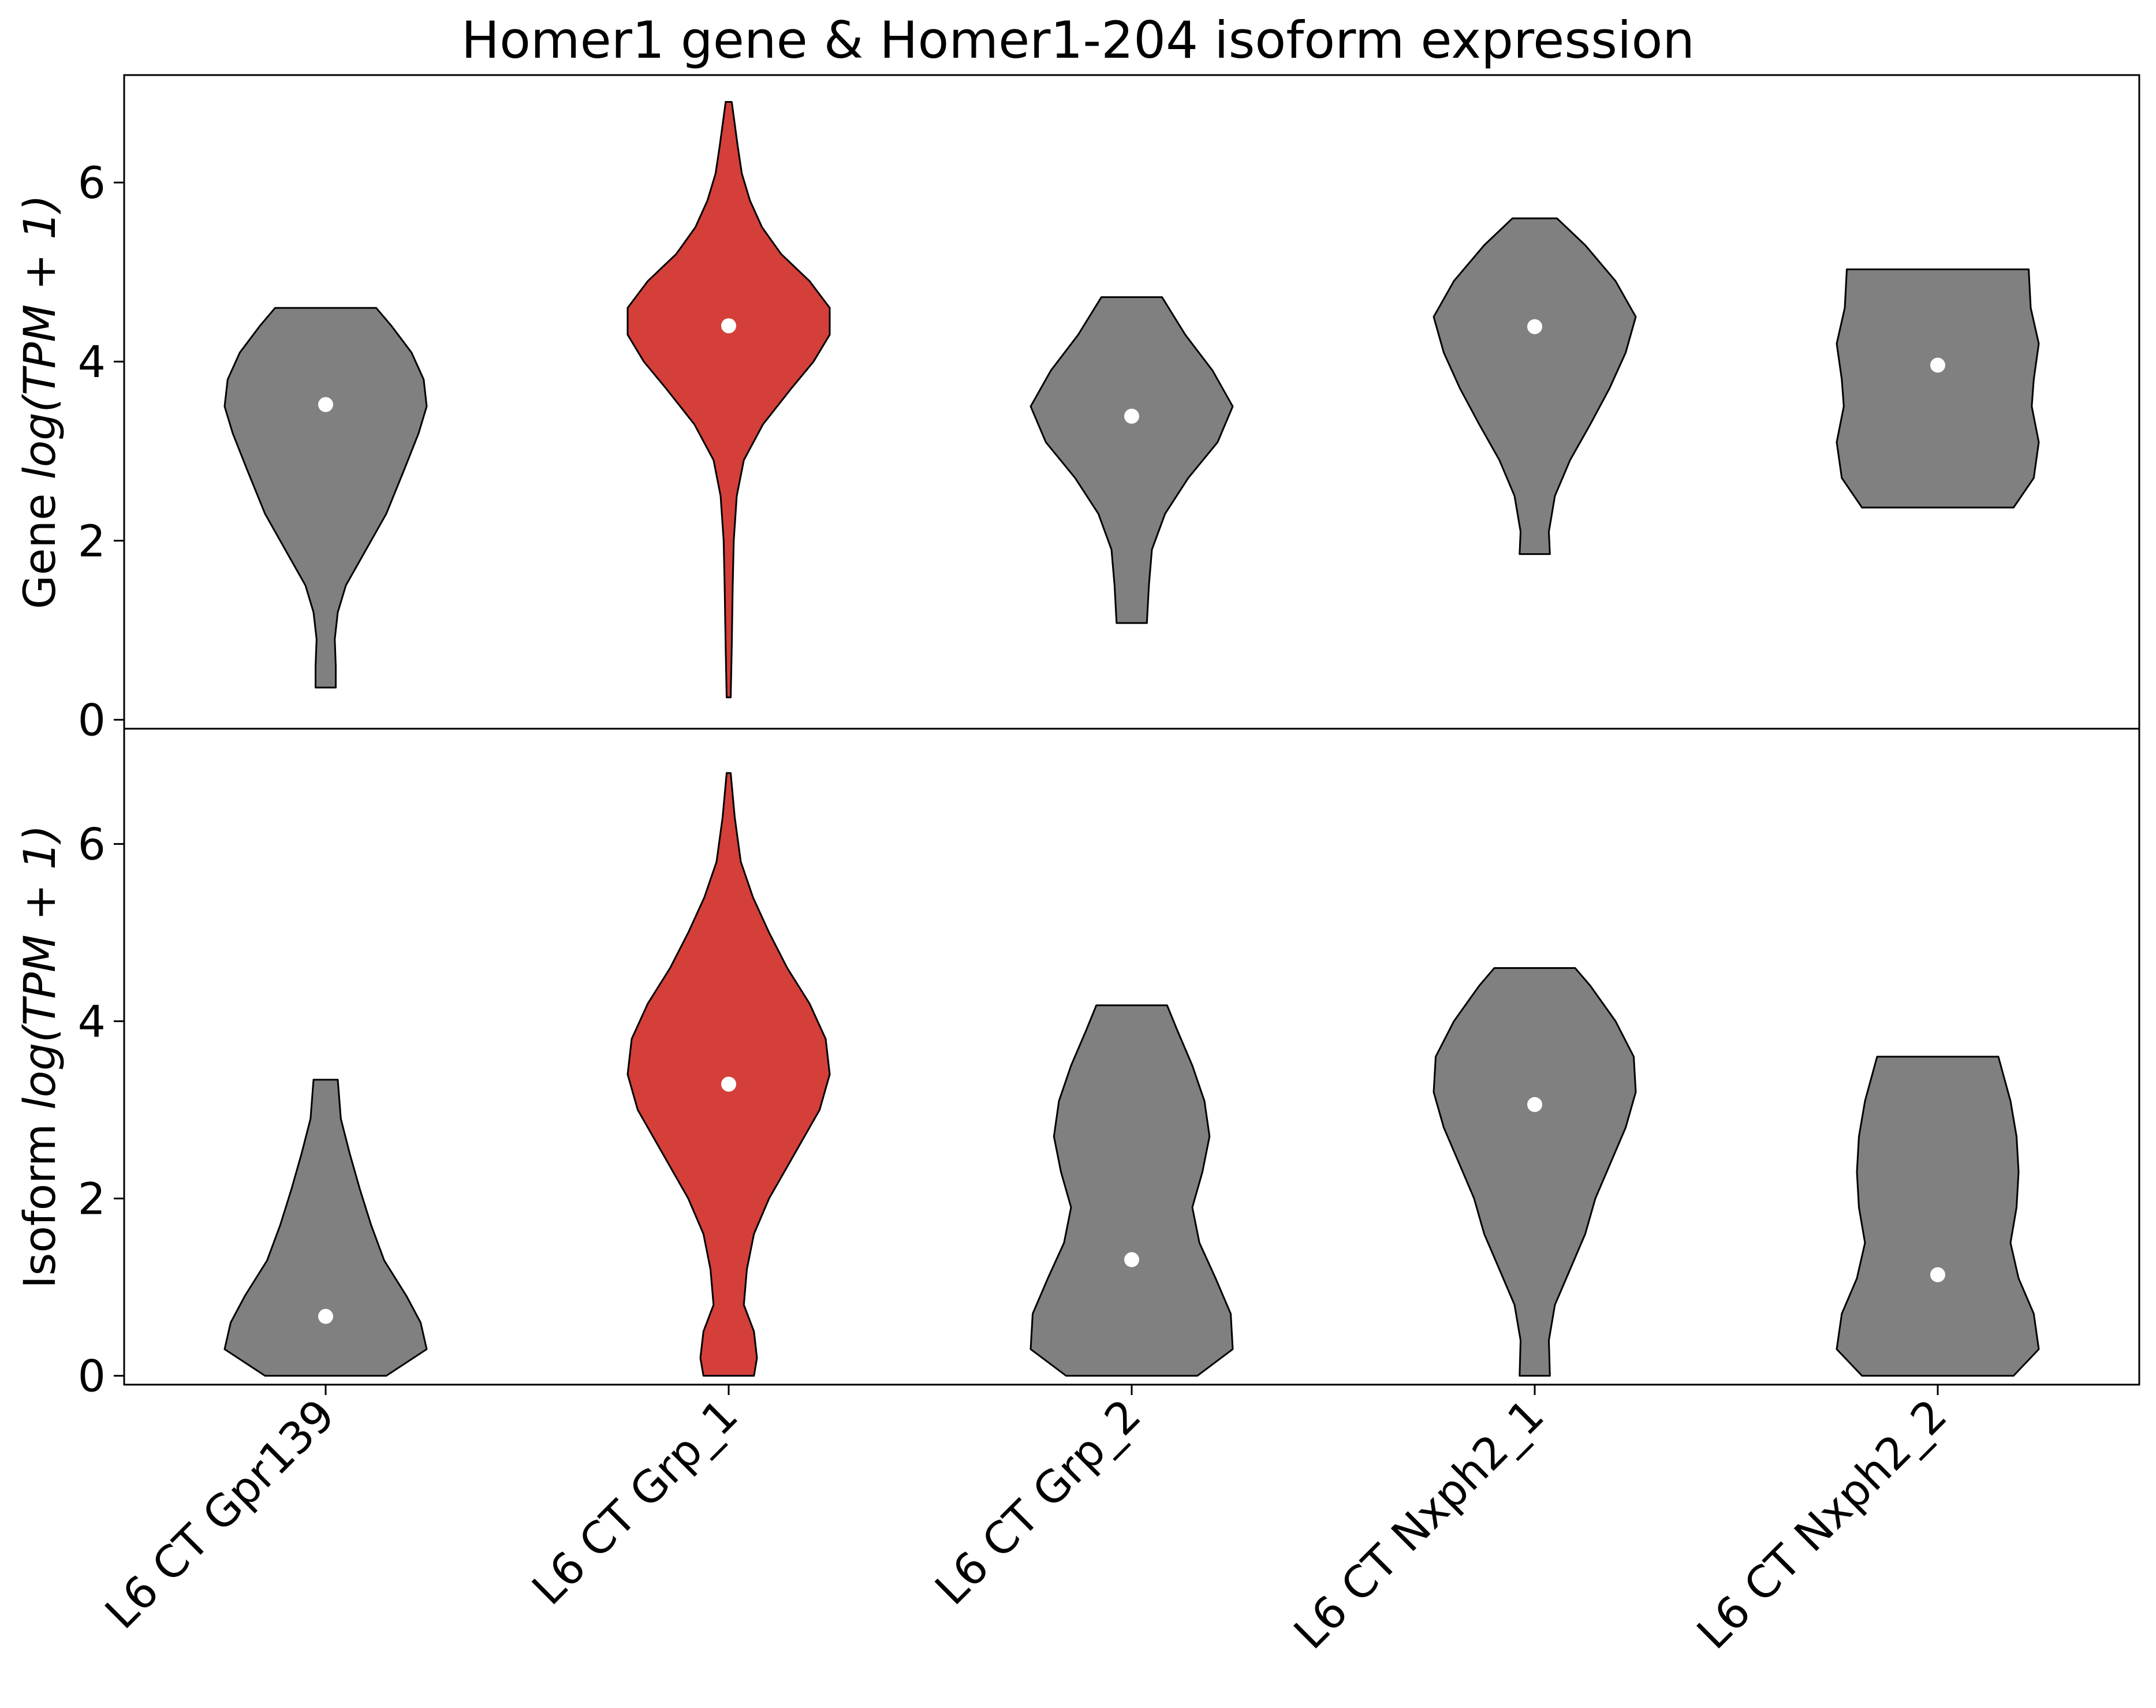 This screenshot has width=2156, height=1708. What do you see at coordinates (39, 402) in the screenshot?
I see `y-axis-label: Gene log(TPM + 1)` at bounding box center [39, 402].